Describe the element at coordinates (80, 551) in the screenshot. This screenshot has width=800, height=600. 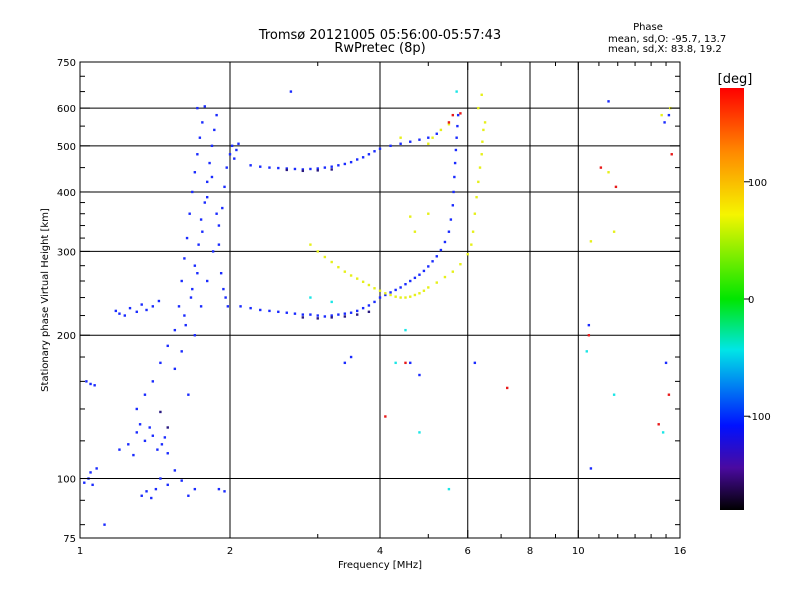
I see `x-tick-label: 1` at that location.